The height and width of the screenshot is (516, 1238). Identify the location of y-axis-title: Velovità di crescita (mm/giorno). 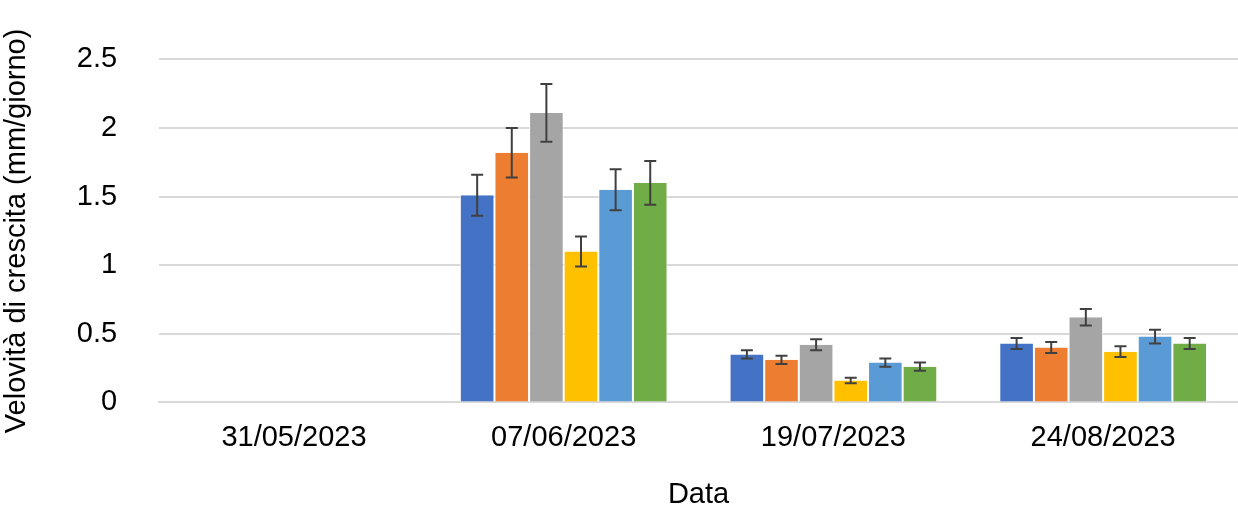
(16, 231).